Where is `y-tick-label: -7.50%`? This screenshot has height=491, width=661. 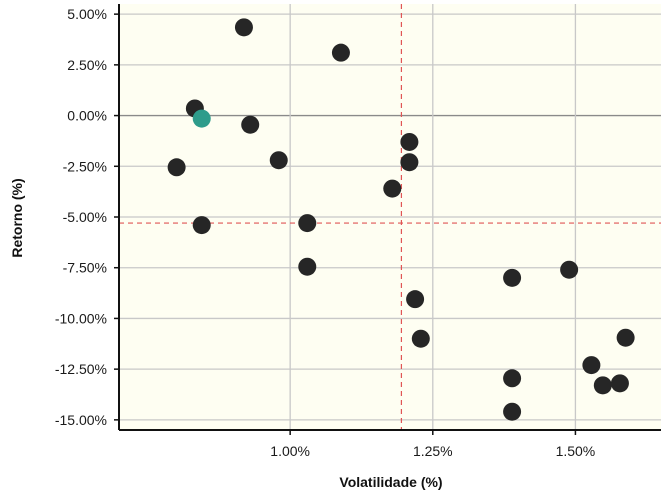
y-tick-label: -7.50% is located at coordinates (85, 268).